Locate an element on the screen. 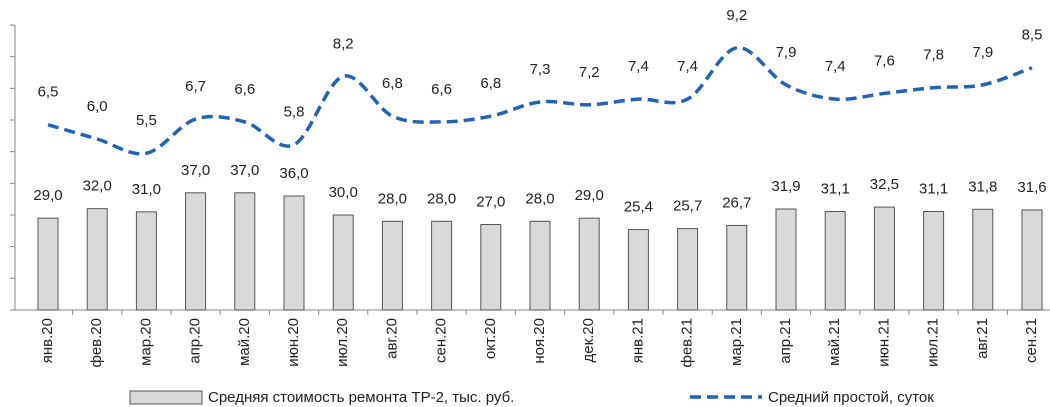 This screenshot has width=1050, height=407. x-tick-label: июн.21 is located at coordinates (883, 342).